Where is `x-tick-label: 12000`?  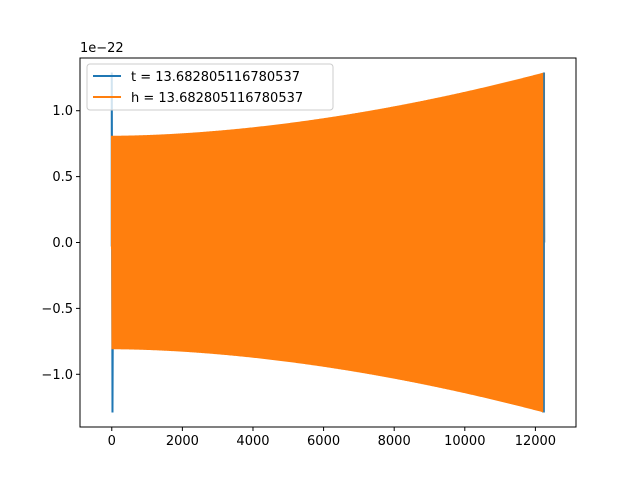
x-tick-label: 12000 is located at coordinates (535, 441).